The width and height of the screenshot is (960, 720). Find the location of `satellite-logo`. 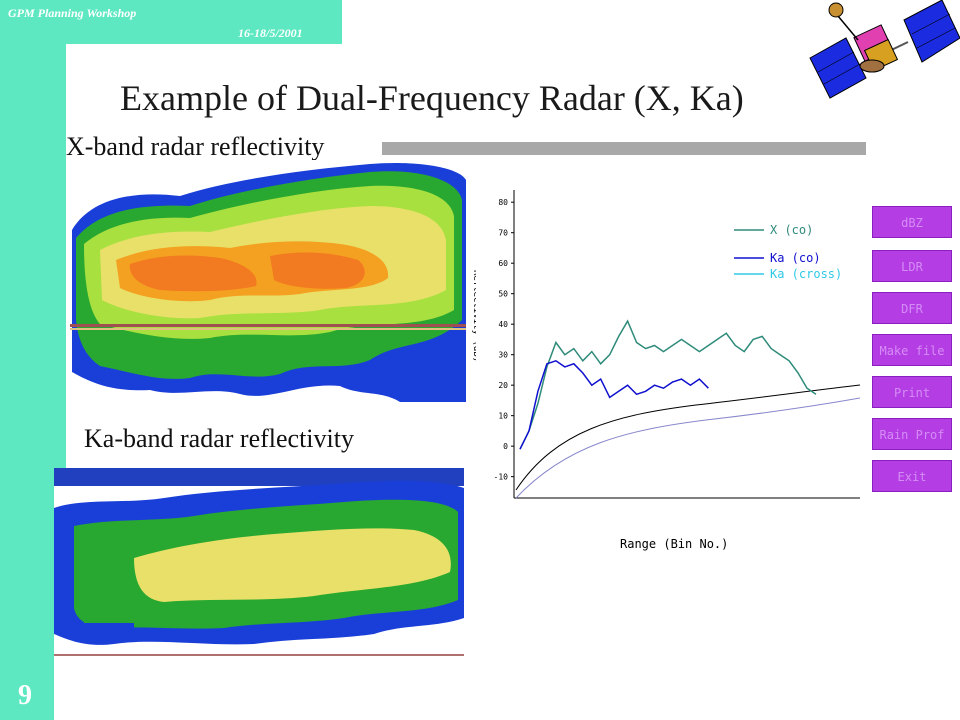

satellite-logo is located at coordinates (884, 49).